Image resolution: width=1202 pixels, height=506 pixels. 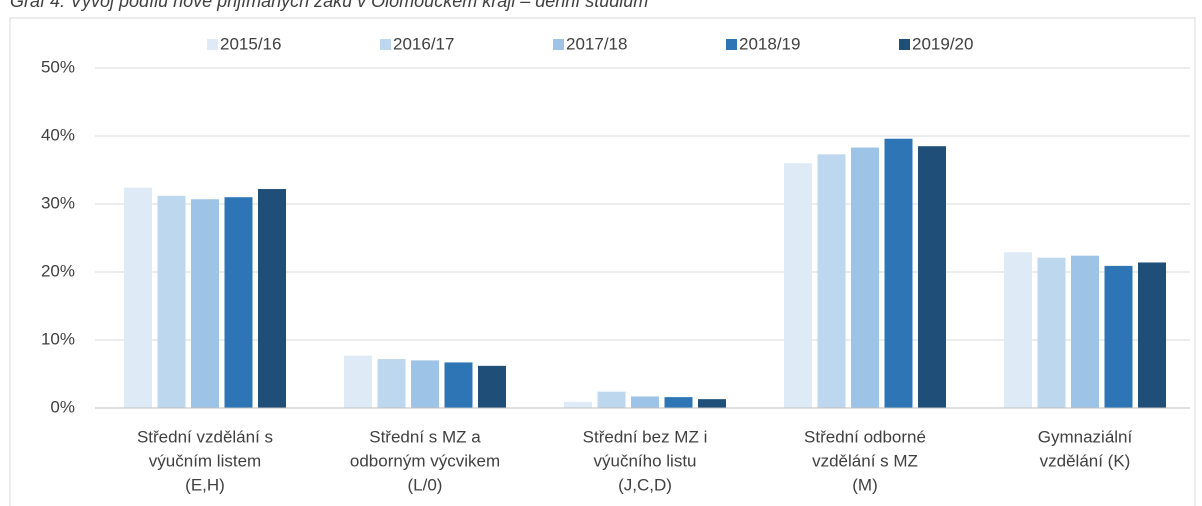 What do you see at coordinates (205, 460) in the screenshot?
I see `x-tick-label: výučním listem` at bounding box center [205, 460].